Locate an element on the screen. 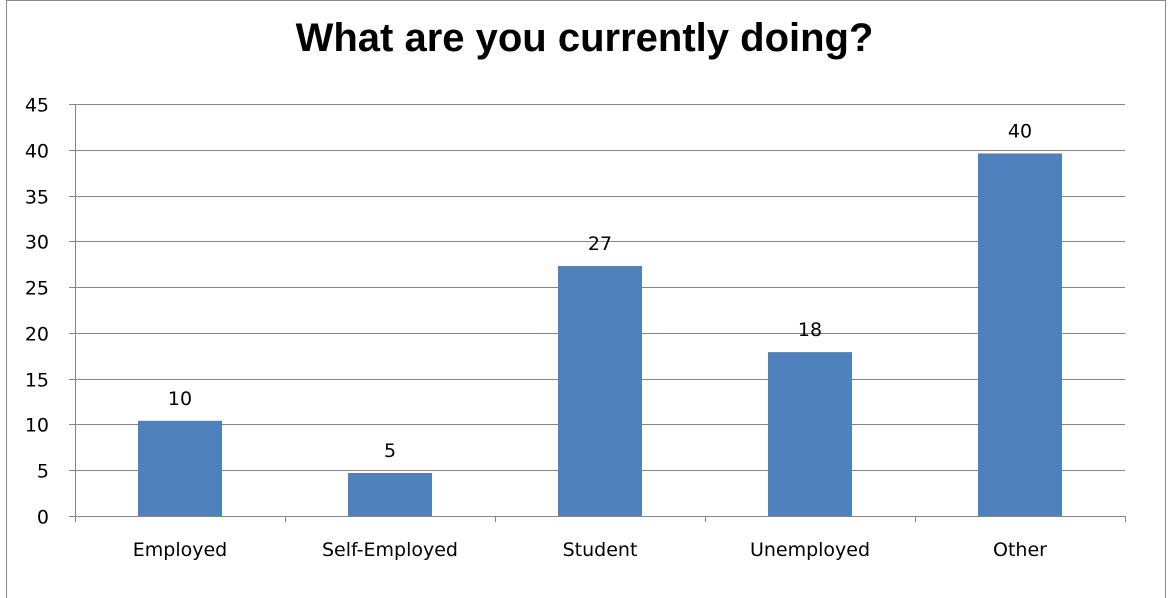  x-tick-label: Employed is located at coordinates (180, 550).